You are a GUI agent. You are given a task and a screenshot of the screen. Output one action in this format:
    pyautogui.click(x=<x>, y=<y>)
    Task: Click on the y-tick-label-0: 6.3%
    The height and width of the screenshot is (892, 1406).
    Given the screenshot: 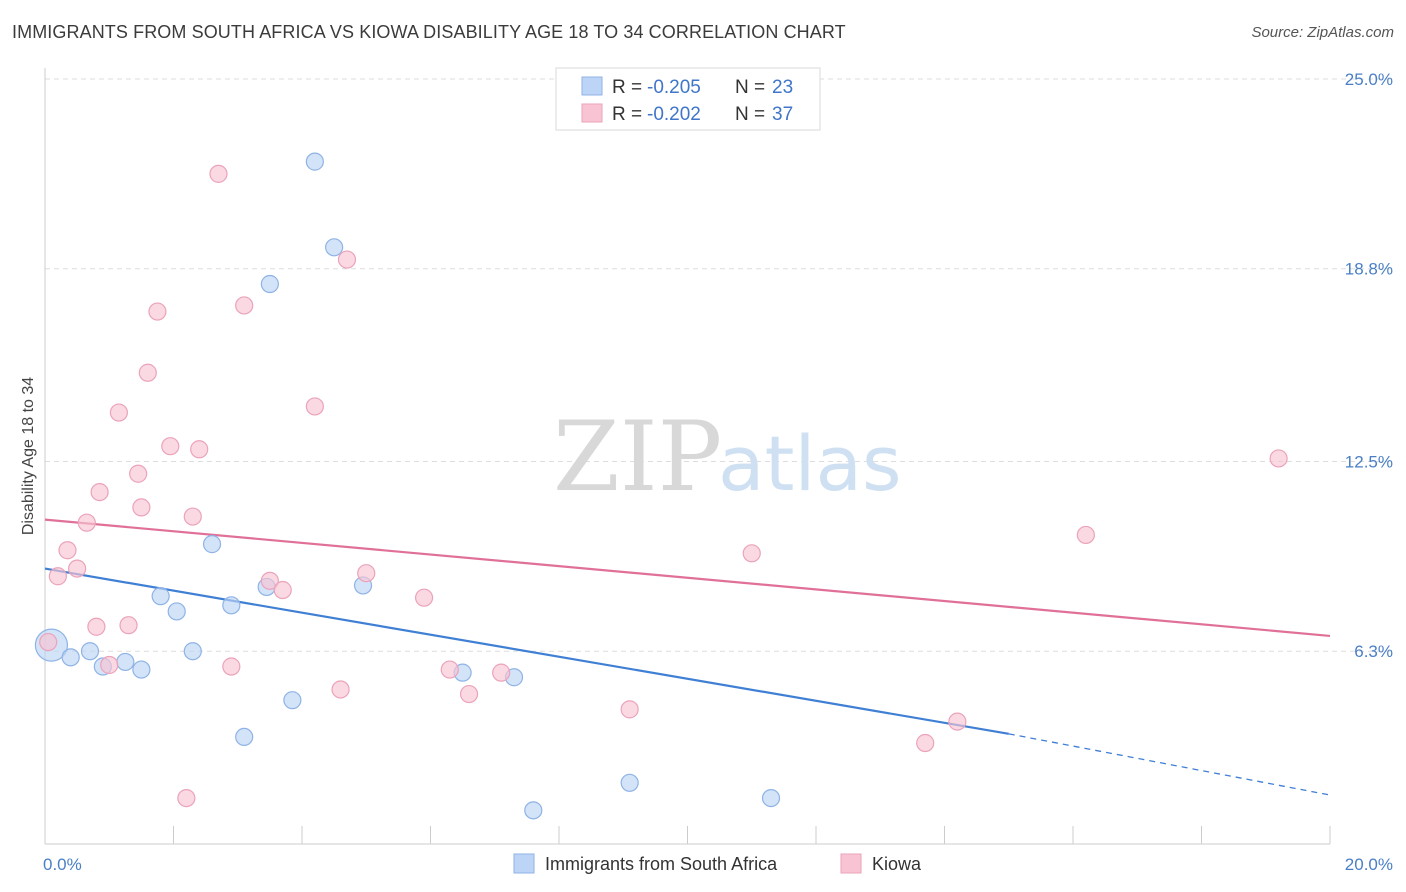 What is the action you would take?
    pyautogui.click(x=1373, y=651)
    